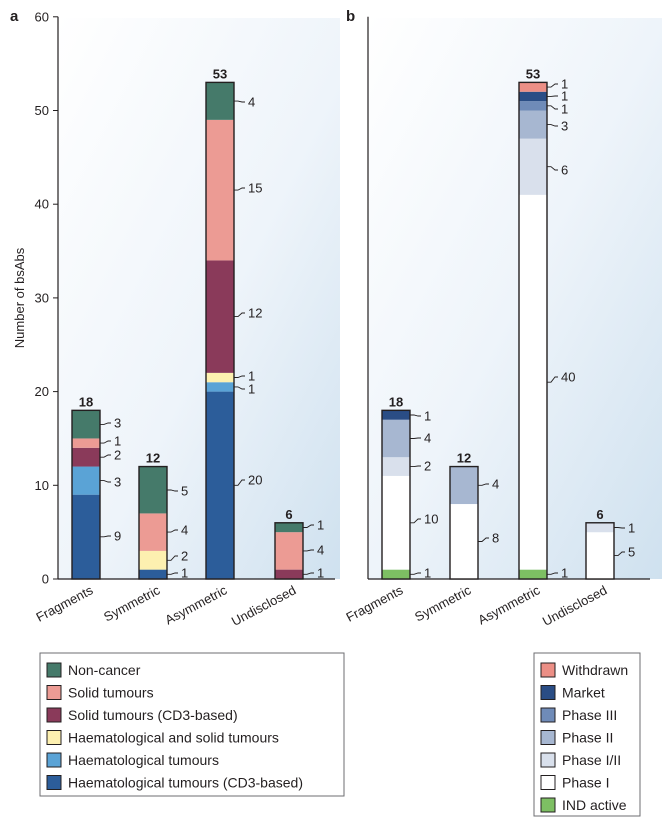 The height and width of the screenshot is (827, 662). I want to click on a-bar-segment-asymmetric-non-cancer, so click(220, 100).